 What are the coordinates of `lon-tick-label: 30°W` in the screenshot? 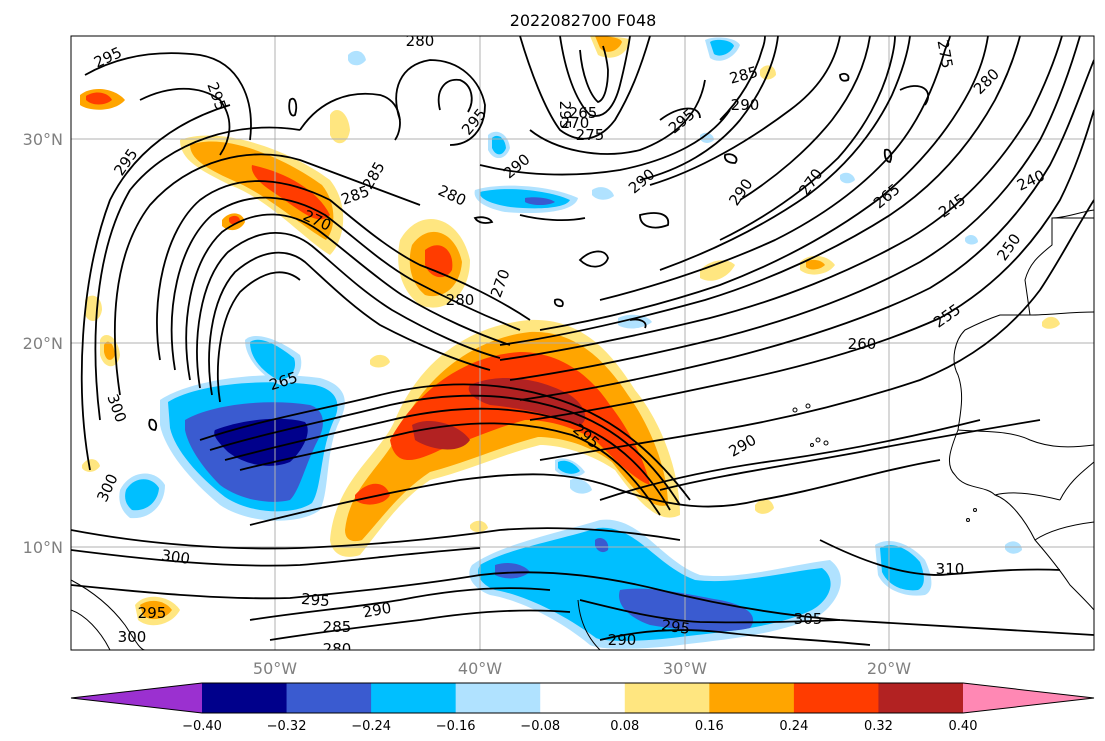 It's located at (685, 668).